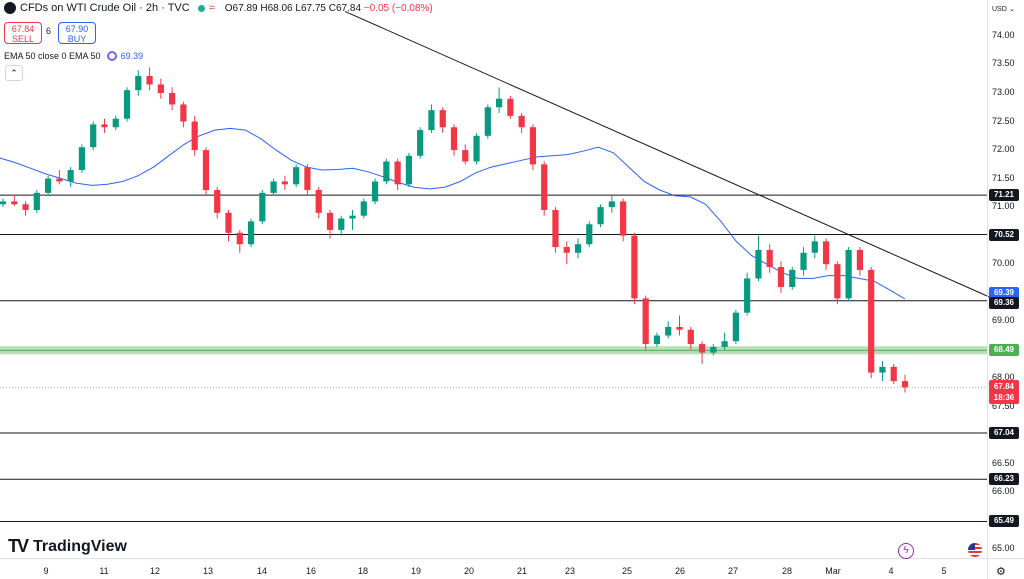 The image size is (1024, 579). I want to click on time-tick-label: 14, so click(262, 571).